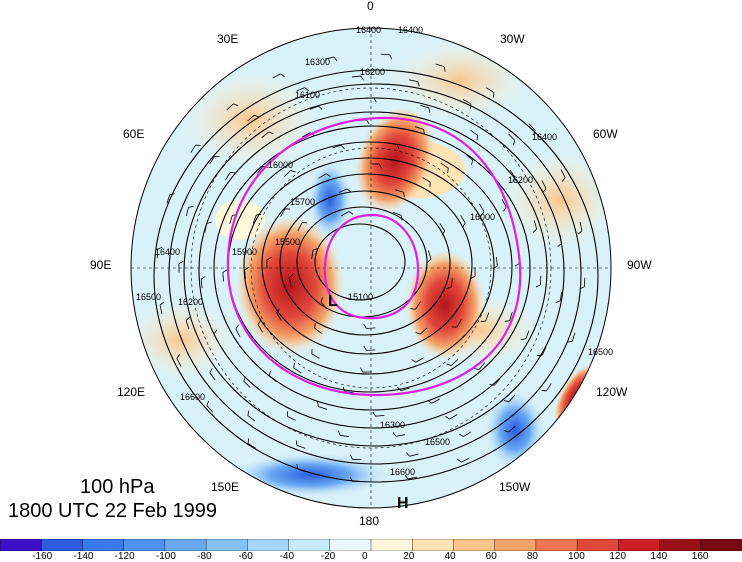 The height and width of the screenshot is (562, 742). Describe the element at coordinates (133, 134) in the screenshot. I see `lon-label-60e: 60E` at that location.